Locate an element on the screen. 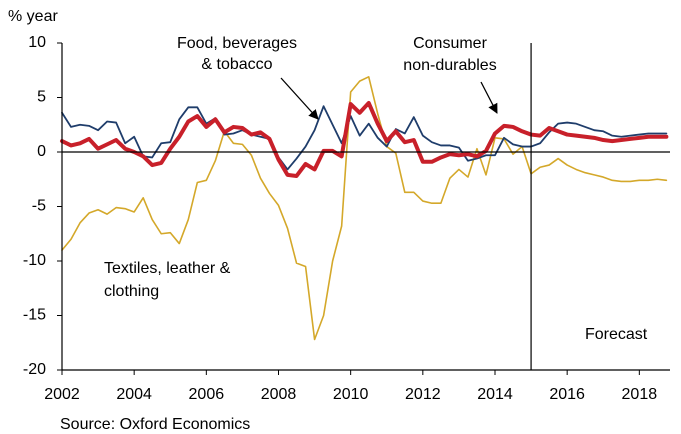 This screenshot has width=681, height=434. y-tick-label: -20 is located at coordinates (34, 369).